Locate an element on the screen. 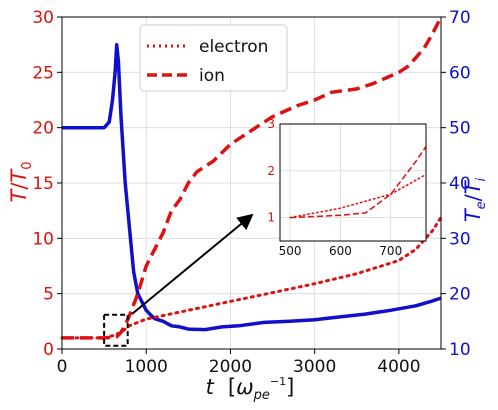 The width and height of the screenshot is (498, 410). inset-x-tick-label-1: 600 is located at coordinates (340, 251).